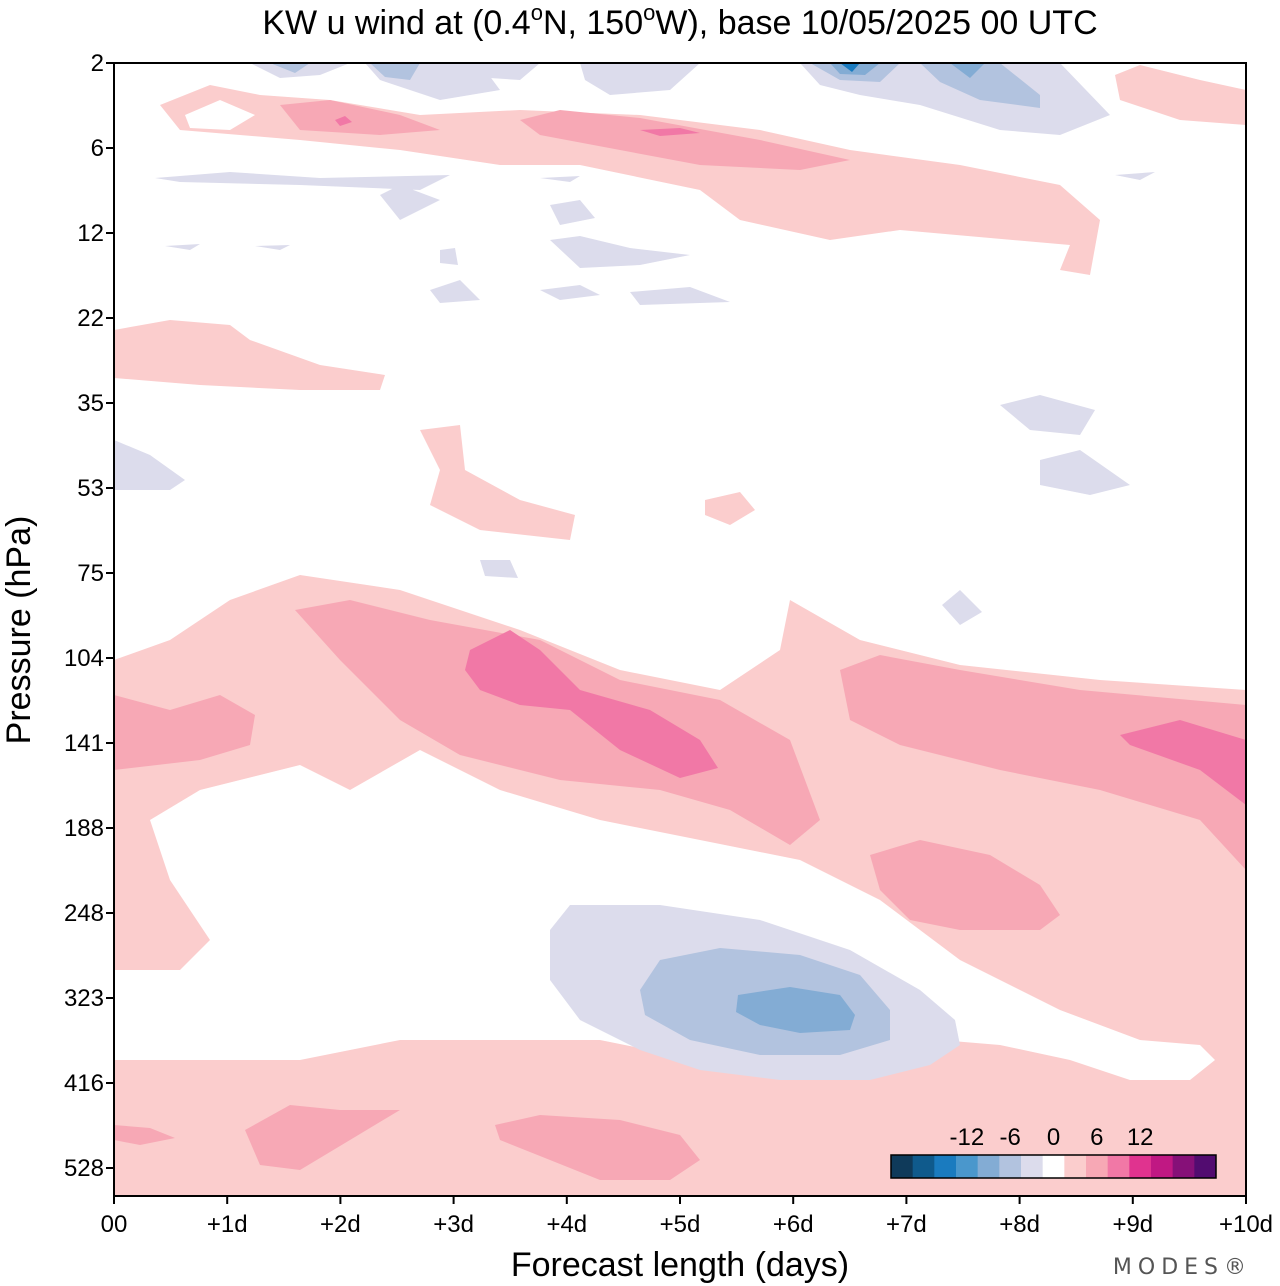  I want to click on y-axis: 2 6 12 22 35 53 75 104 141 188 248 323 416 528, so click(89, 616).